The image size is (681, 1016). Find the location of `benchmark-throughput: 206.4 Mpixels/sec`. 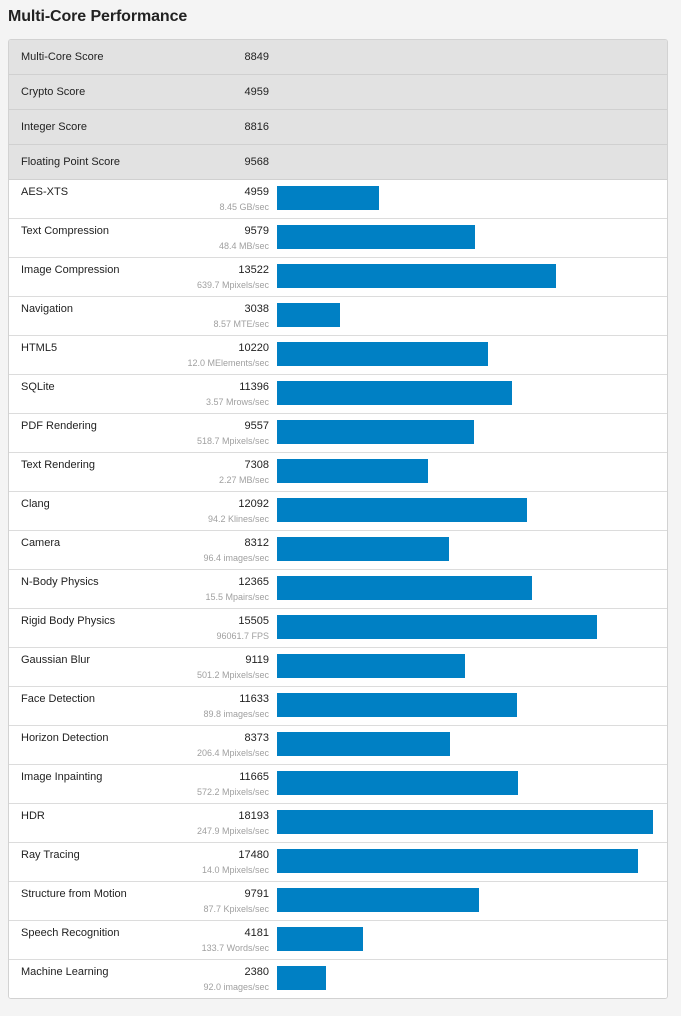

benchmark-throughput: 206.4 Mpixels/sec is located at coordinates (232, 753).